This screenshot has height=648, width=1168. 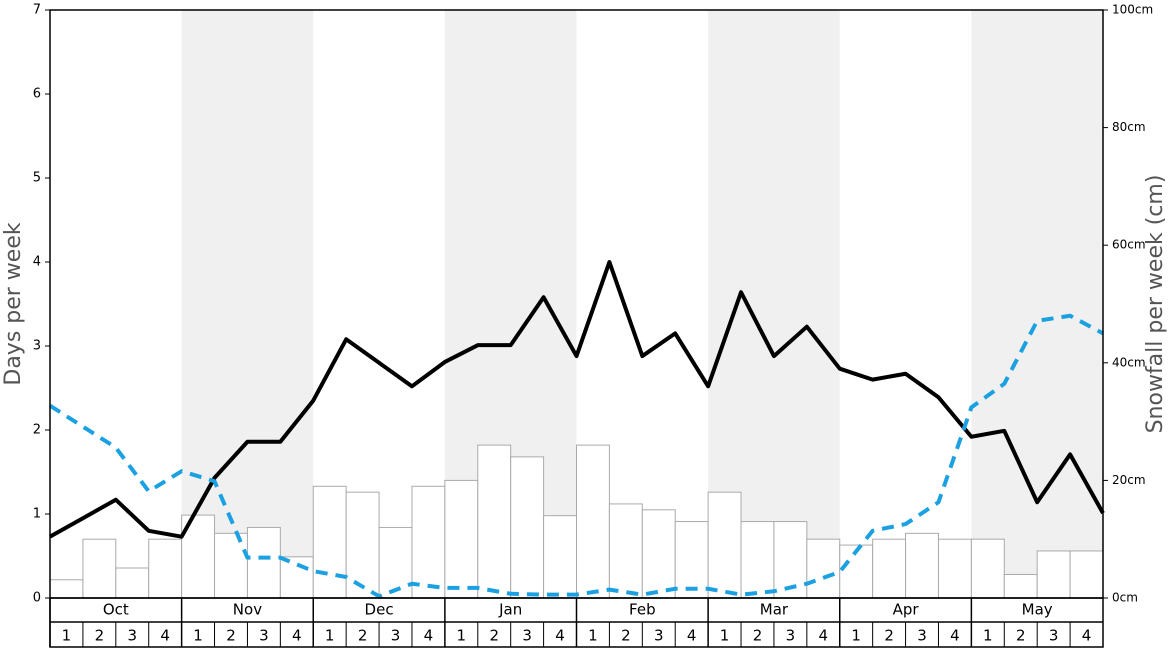 I want to click on y-tick-label: 7, so click(x=37, y=10).